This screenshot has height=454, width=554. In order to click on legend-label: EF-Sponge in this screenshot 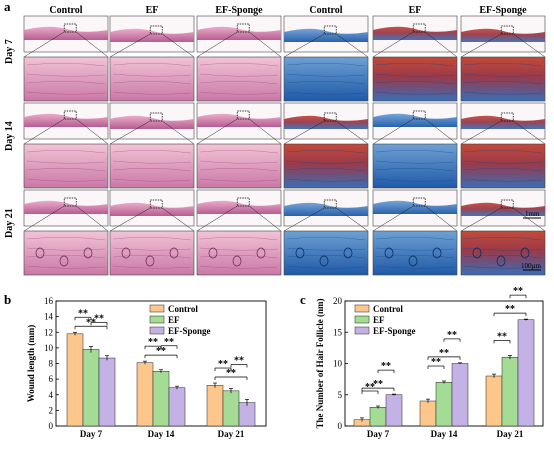, I will do `click(394, 331)`.